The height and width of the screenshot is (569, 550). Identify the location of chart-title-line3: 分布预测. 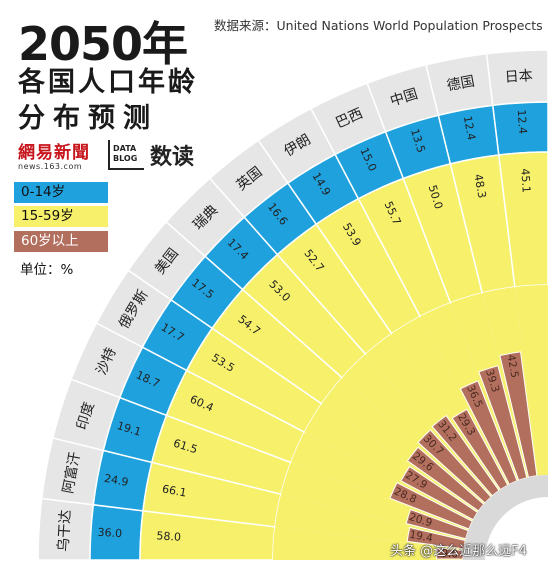
(88, 118).